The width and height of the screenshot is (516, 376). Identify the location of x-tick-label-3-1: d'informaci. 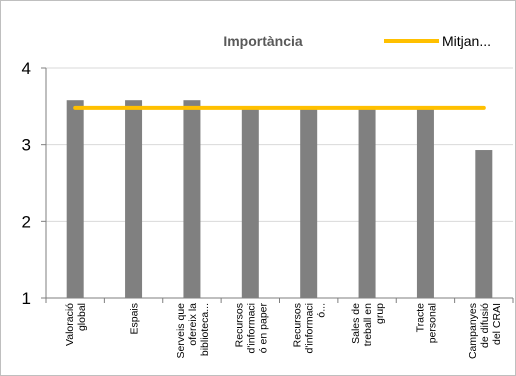
(251, 328).